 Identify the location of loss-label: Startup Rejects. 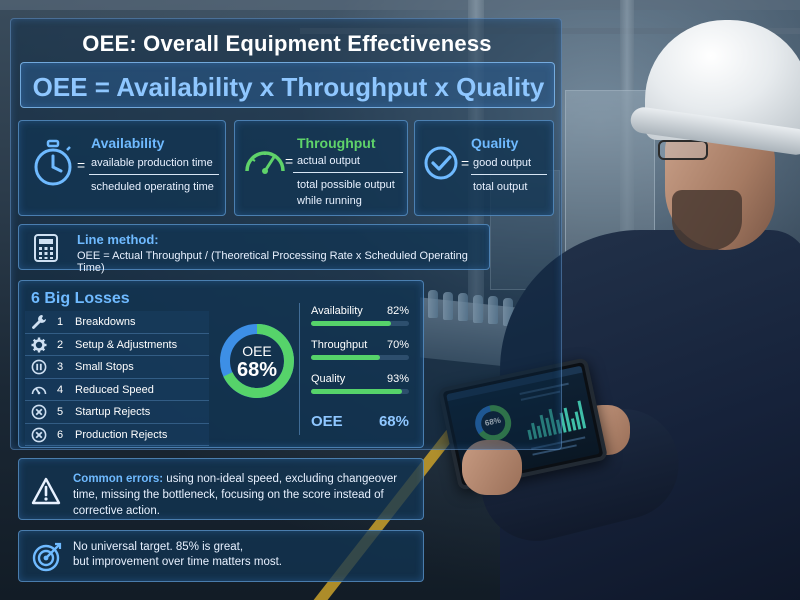
(113, 412).